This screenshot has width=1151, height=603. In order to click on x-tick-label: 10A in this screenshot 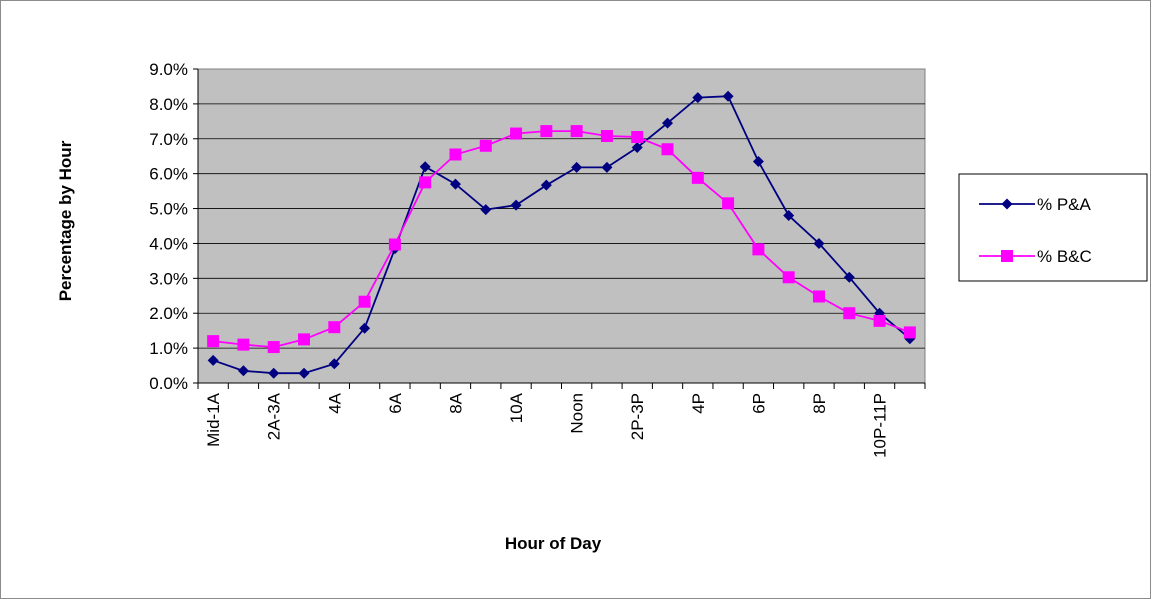, I will do `click(516, 407)`.